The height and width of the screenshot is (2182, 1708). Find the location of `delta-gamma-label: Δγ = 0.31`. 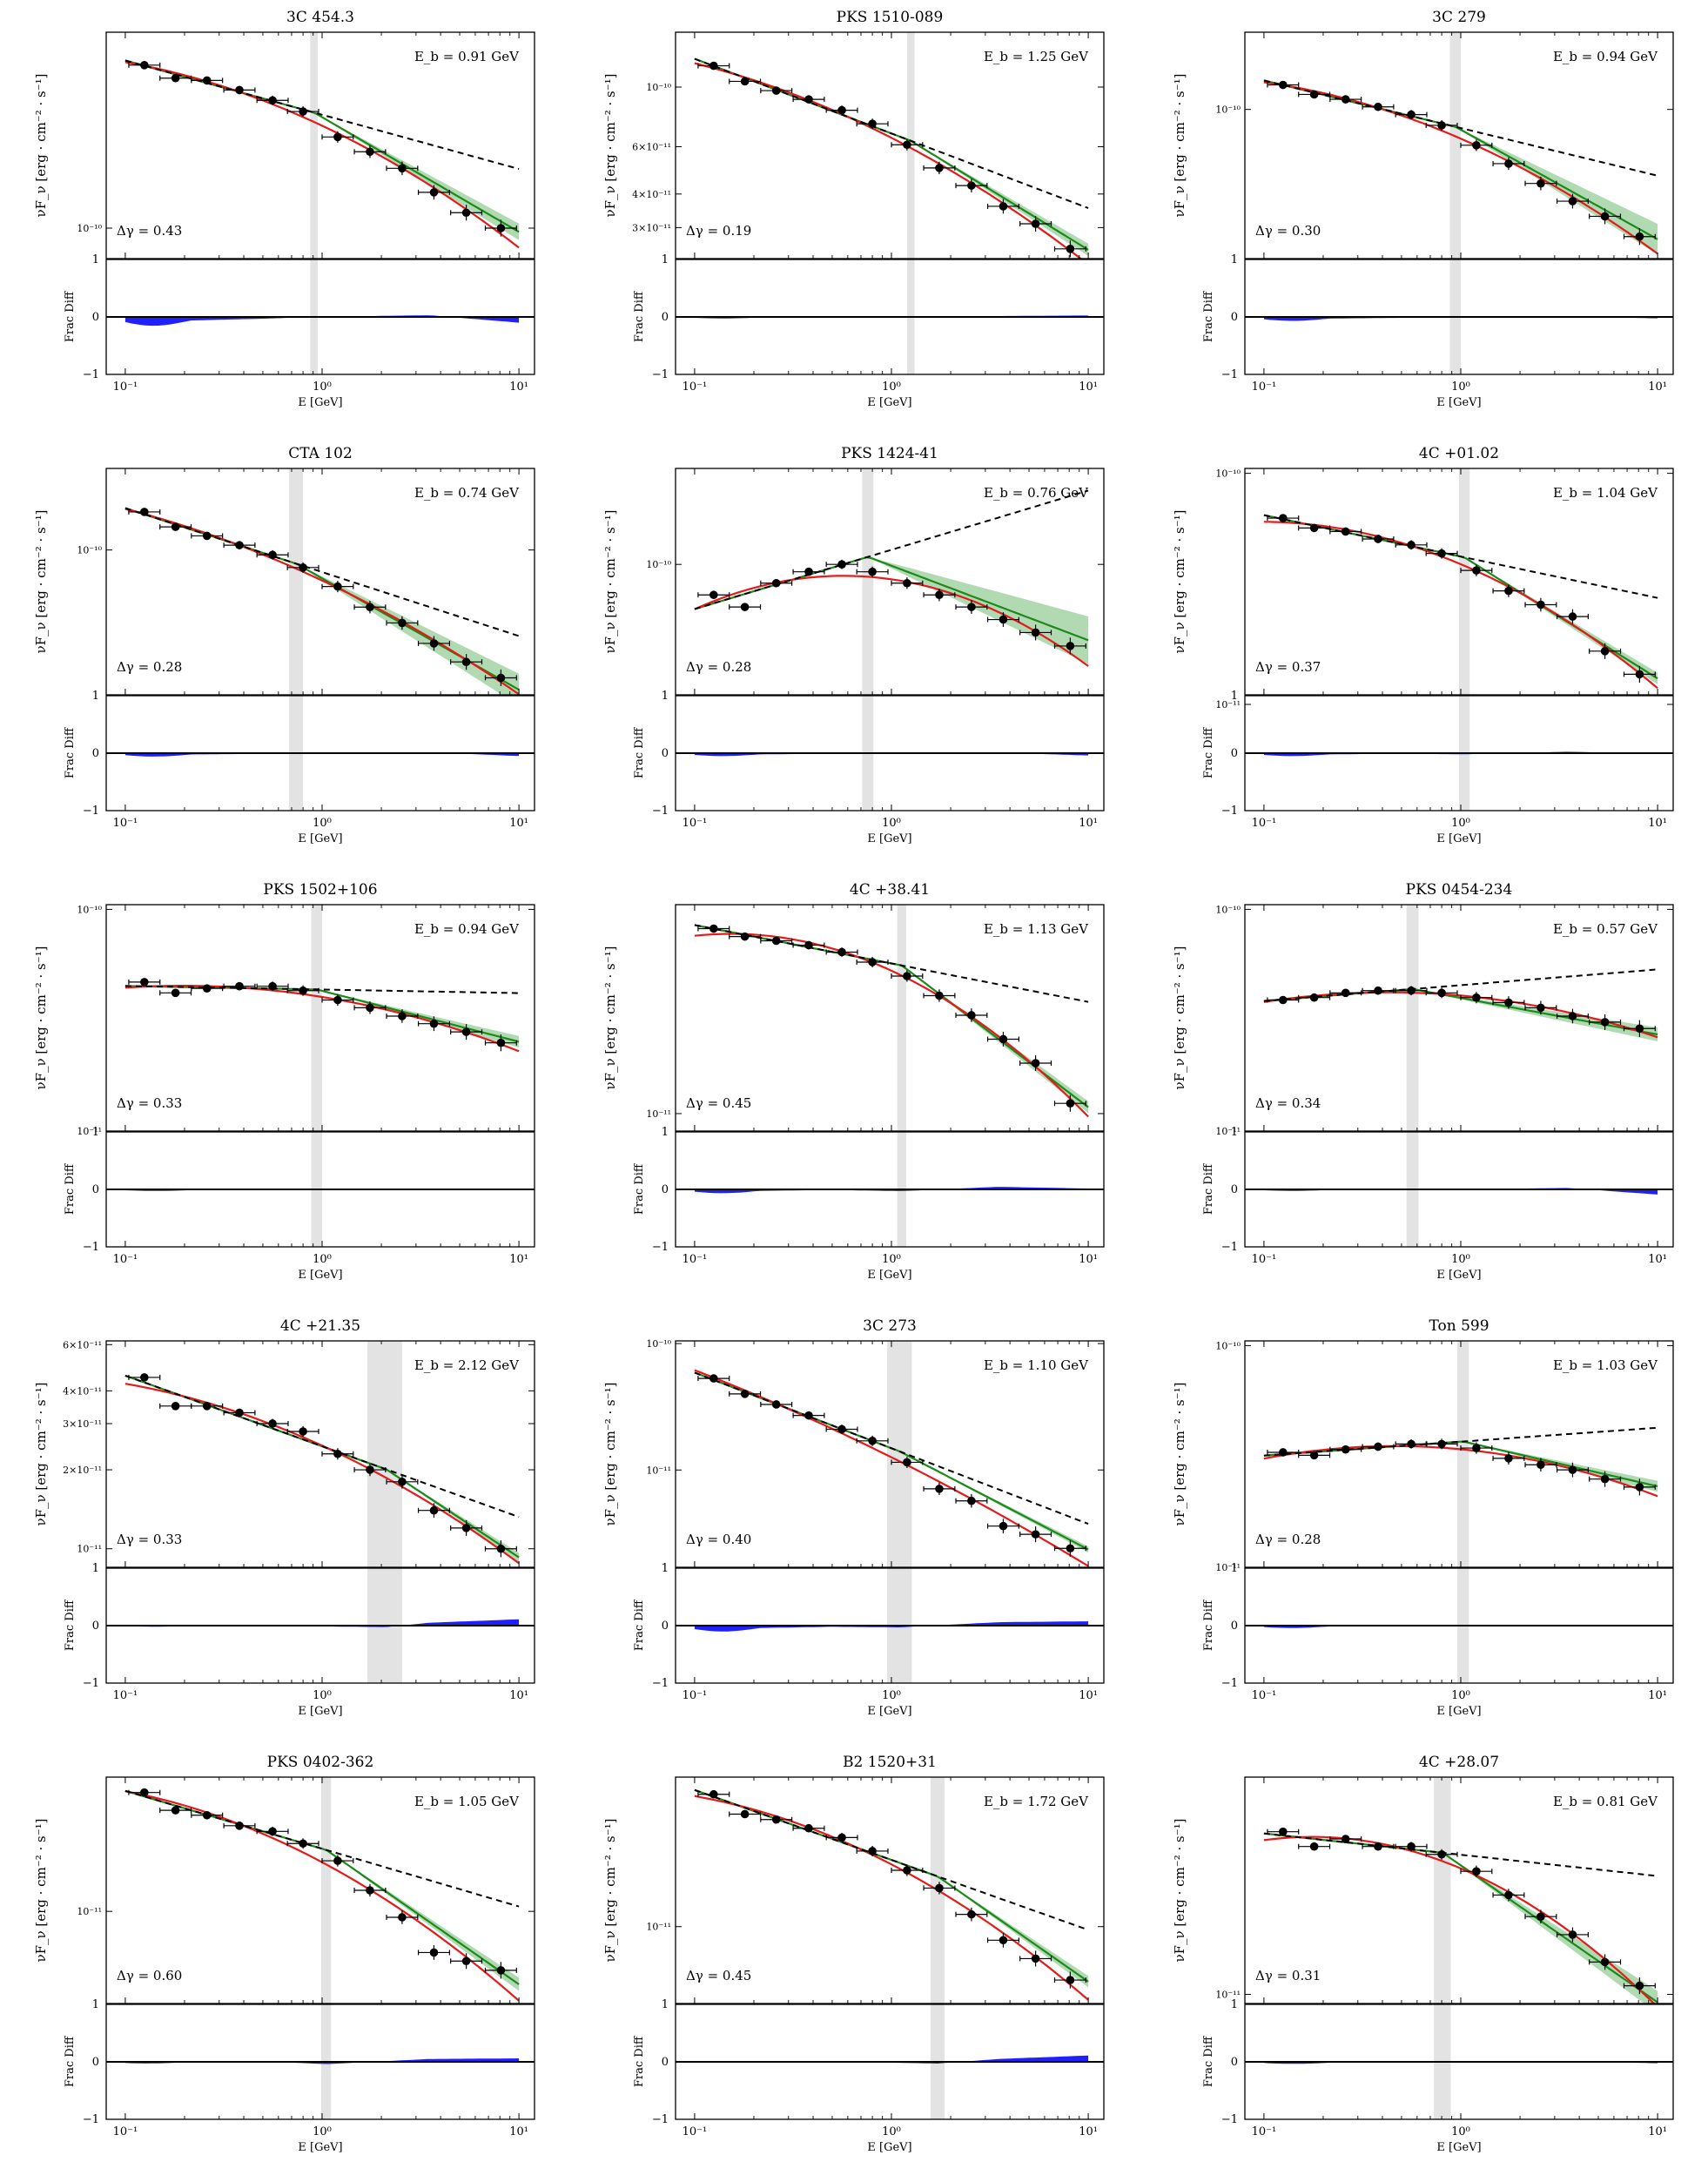

delta-gamma-label: Δγ = 0.31 is located at coordinates (1288, 1975).